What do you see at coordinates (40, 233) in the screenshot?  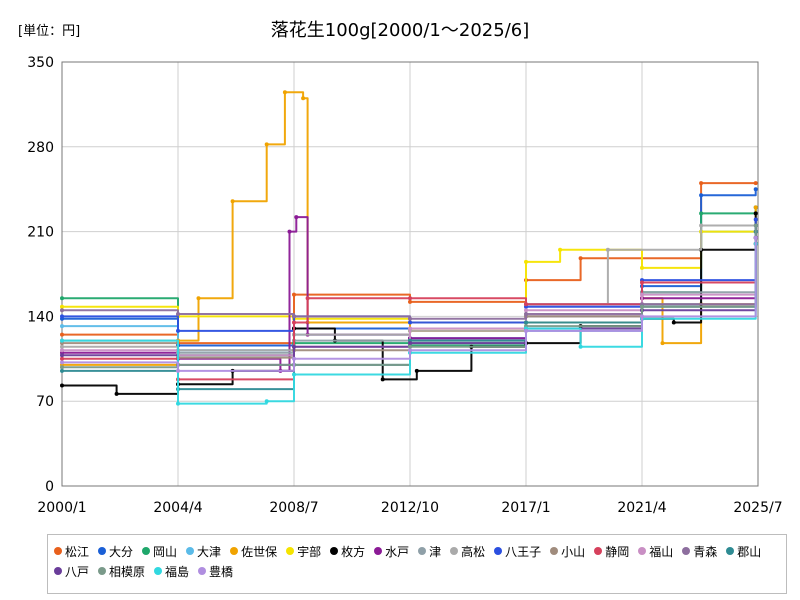 I see `y-tick-label: 210` at bounding box center [40, 233].